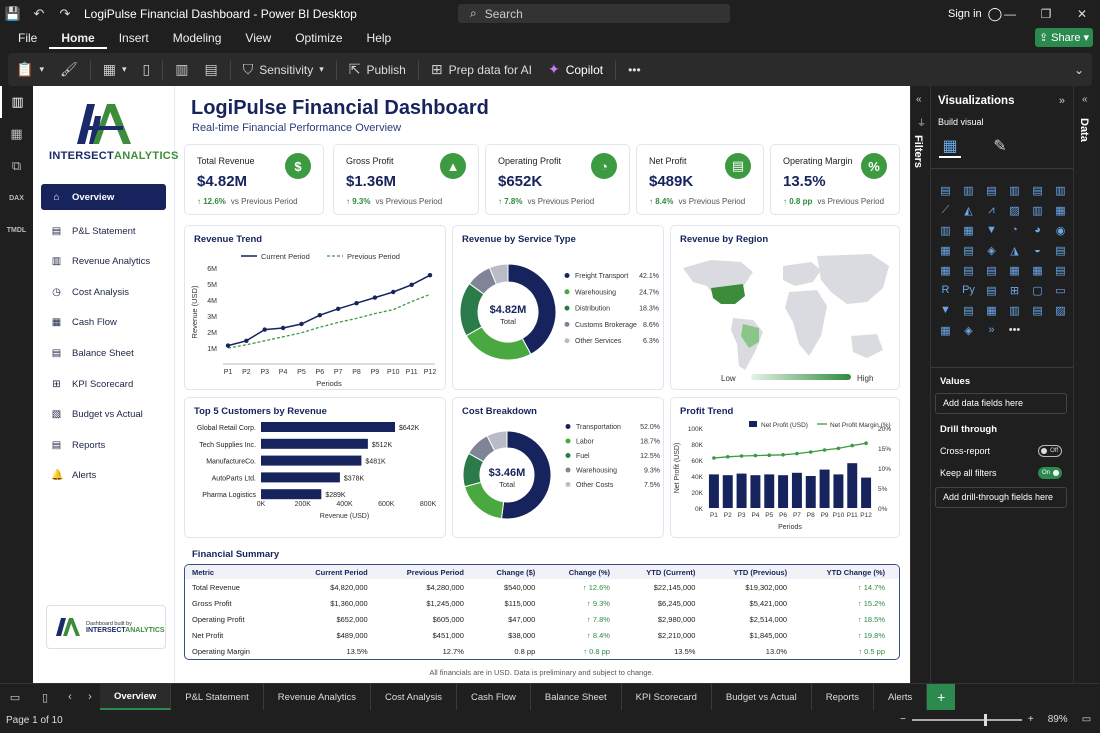 The image size is (1100, 733). I want to click on get-data-button: ▦ ▾, so click(115, 69).